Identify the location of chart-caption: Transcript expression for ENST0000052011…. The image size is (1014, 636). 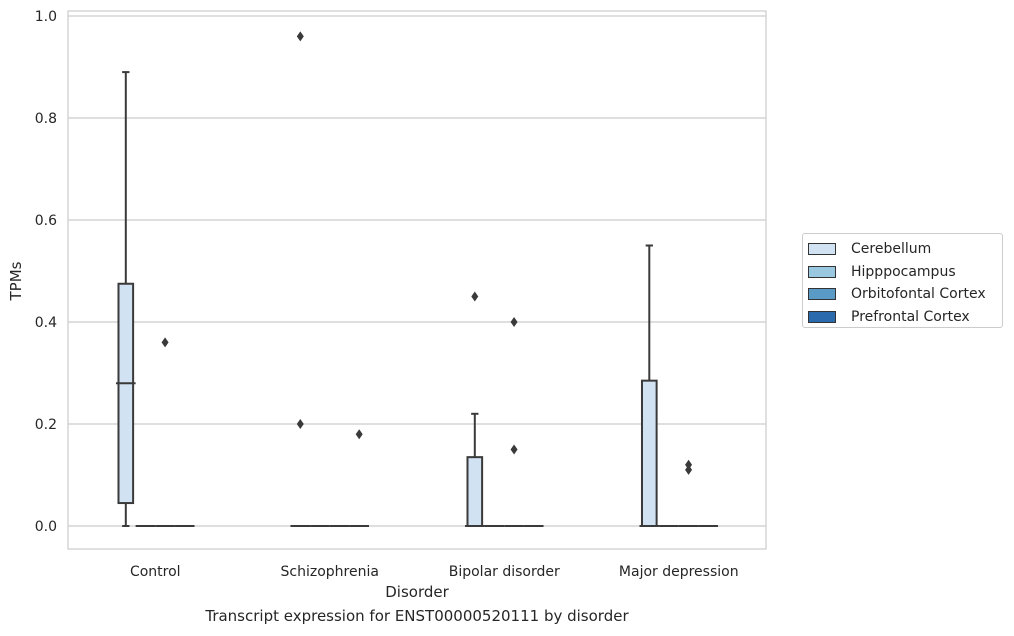
(417, 616).